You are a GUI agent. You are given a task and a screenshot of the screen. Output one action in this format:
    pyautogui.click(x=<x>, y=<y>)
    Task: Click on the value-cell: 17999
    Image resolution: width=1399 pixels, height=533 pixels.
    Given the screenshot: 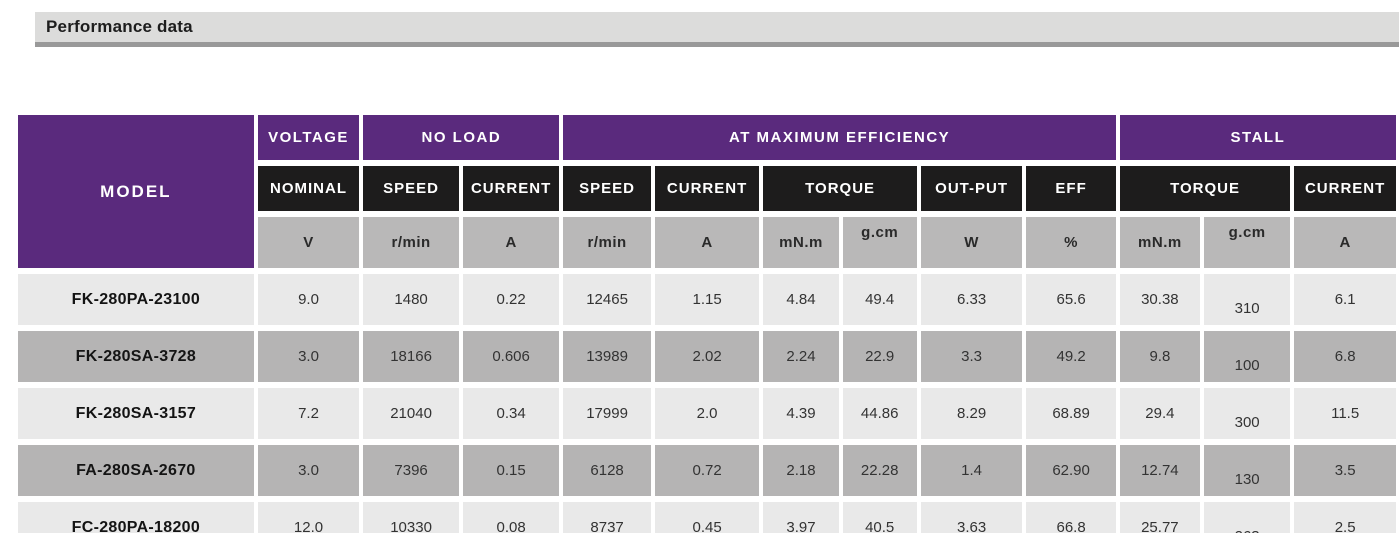 What is the action you would take?
    pyautogui.click(x=607, y=413)
    